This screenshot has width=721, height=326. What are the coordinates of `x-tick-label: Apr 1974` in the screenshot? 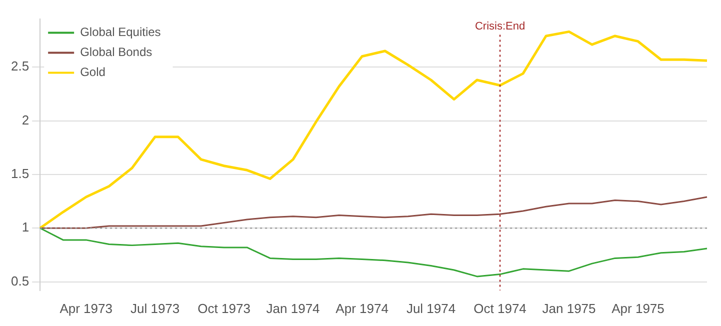 It's located at (362, 308).